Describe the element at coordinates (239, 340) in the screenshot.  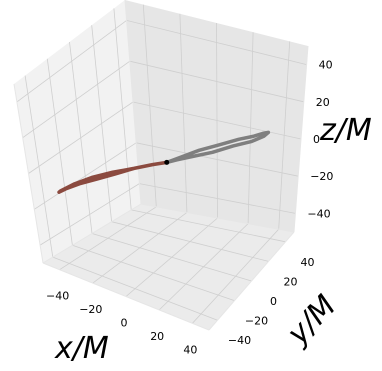
I see `y-tick-label: −40` at that location.